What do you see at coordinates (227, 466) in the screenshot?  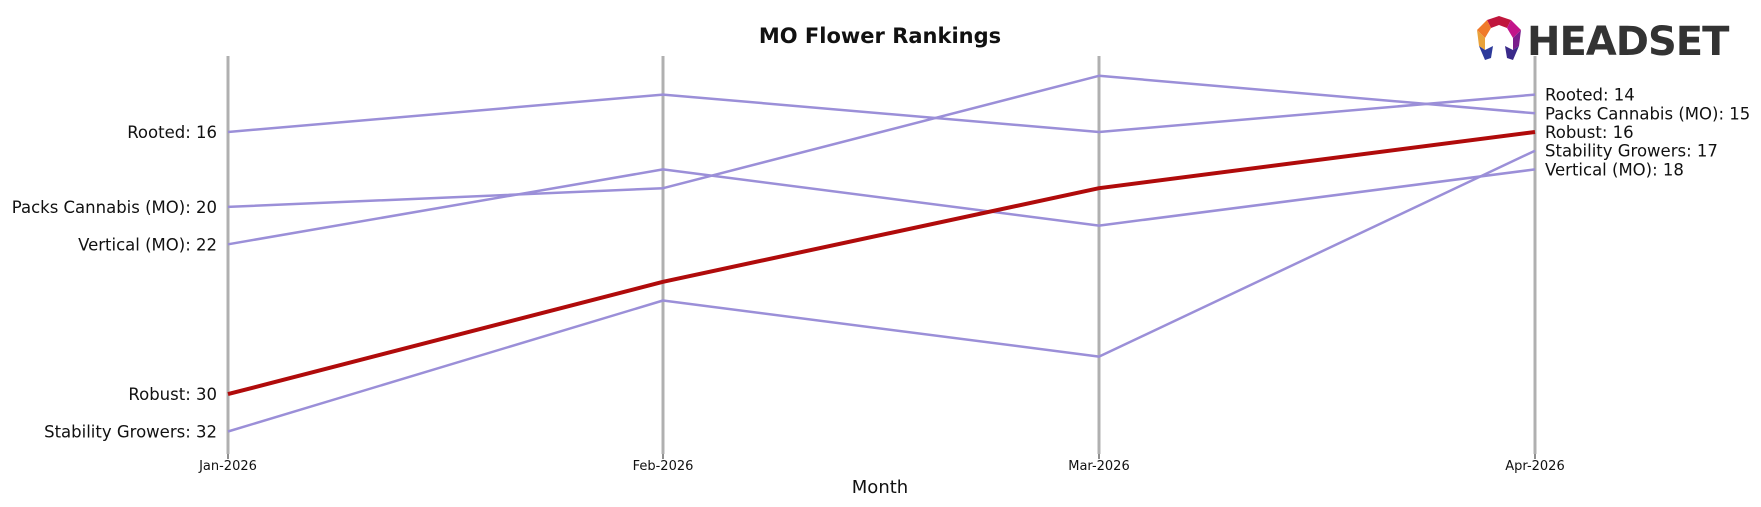 I see `x-tick-label: Jan-2026` at bounding box center [227, 466].